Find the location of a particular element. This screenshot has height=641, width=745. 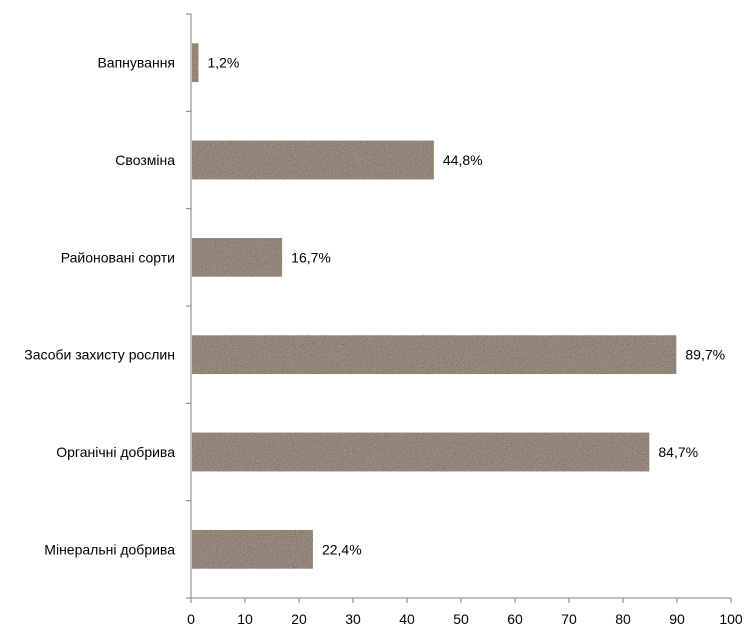

data-label: 89,7% is located at coordinates (705, 355).